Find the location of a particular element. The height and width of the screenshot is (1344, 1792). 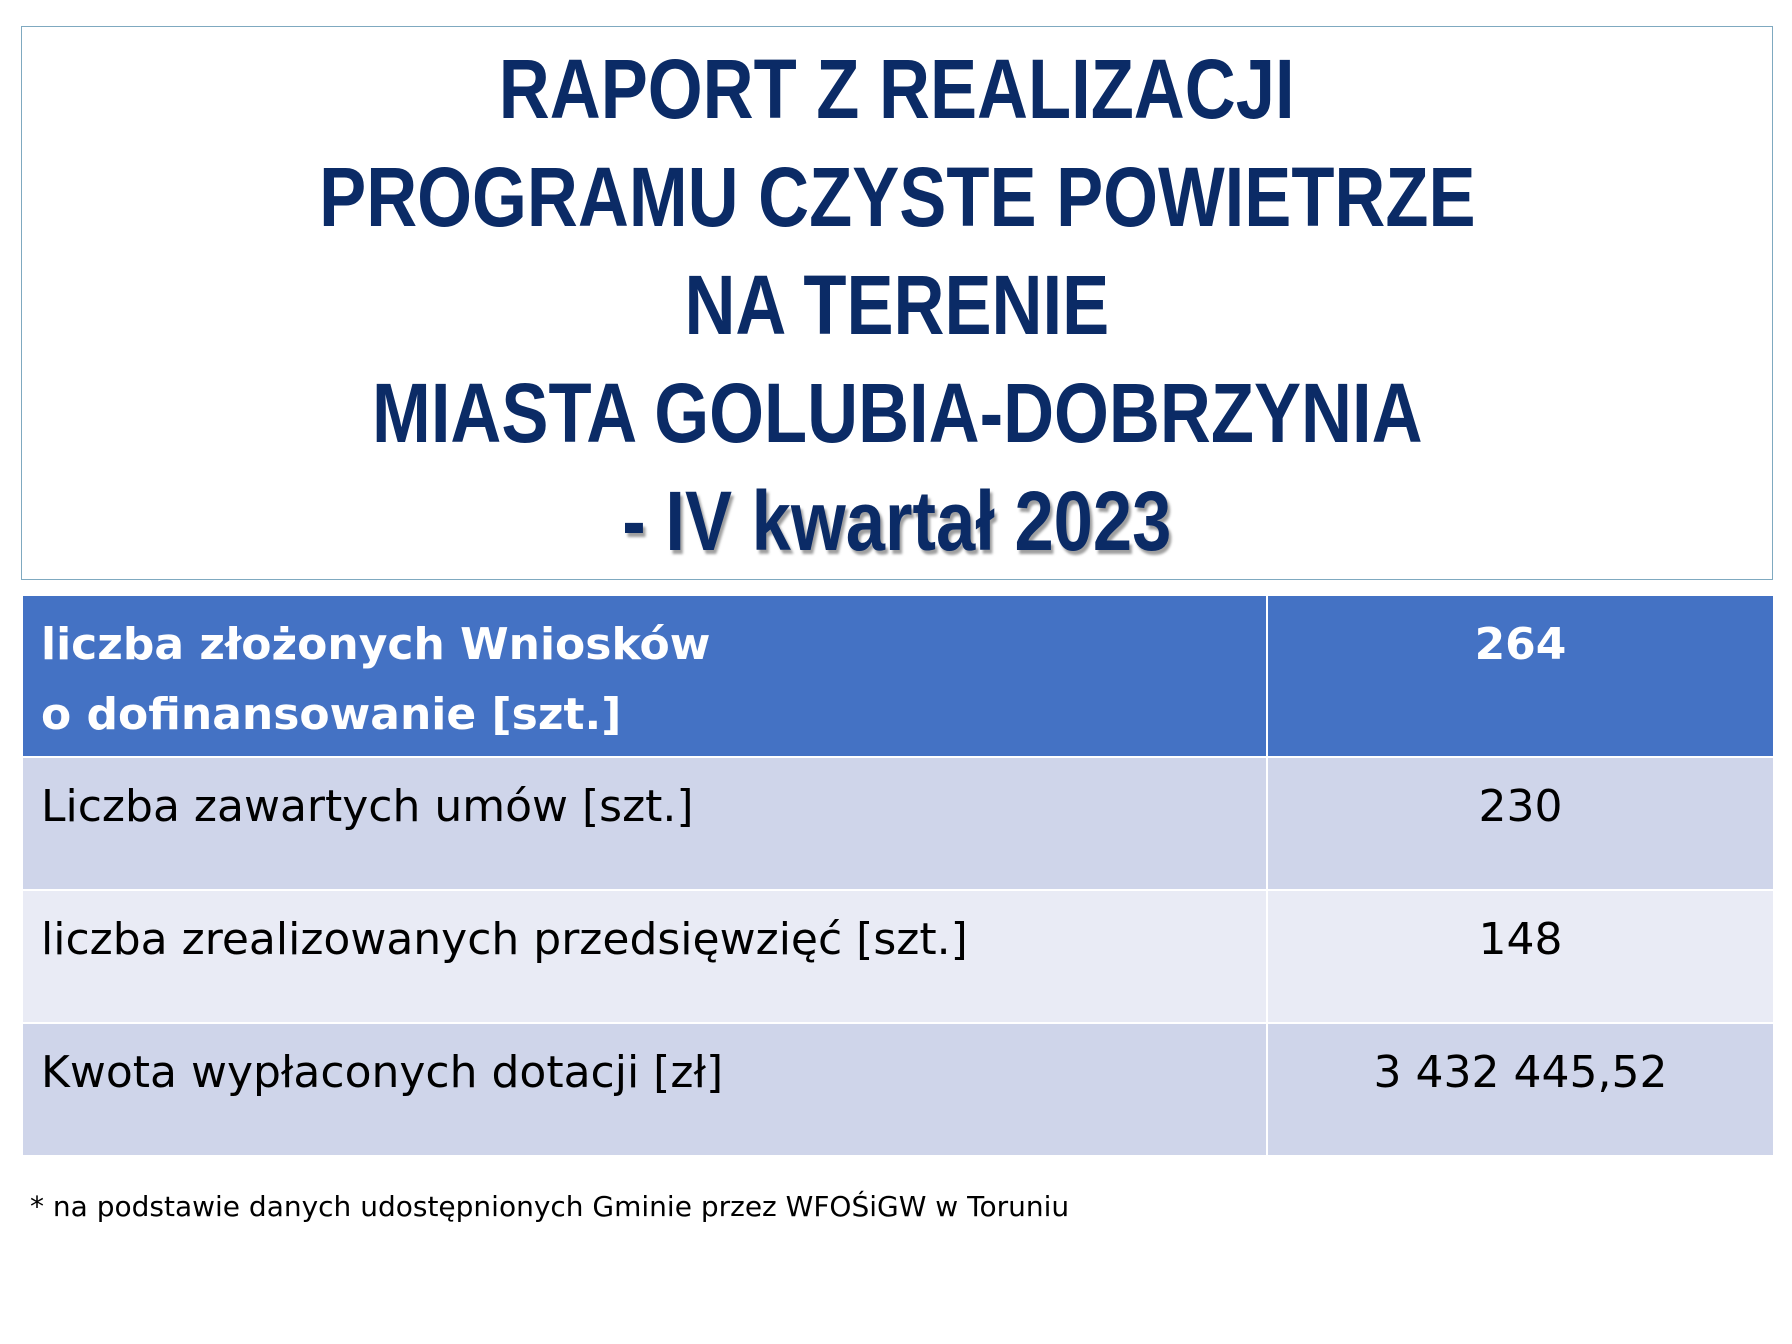

row-label-line: Liczba zawartych umów [szt.] is located at coordinates (367, 806).